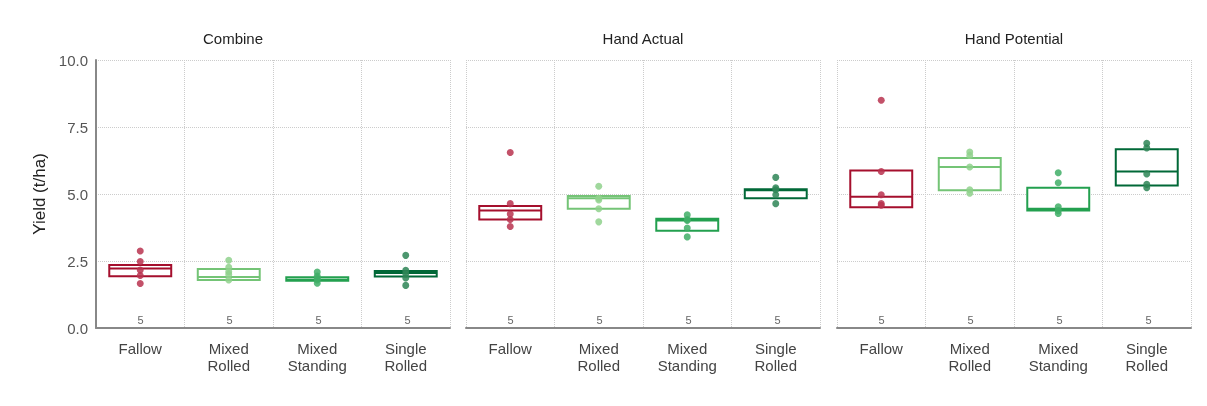 The width and height of the screenshot is (1207, 406). Describe the element at coordinates (1013, 38) in the screenshot. I see `chart-title: Hand Potential` at that location.